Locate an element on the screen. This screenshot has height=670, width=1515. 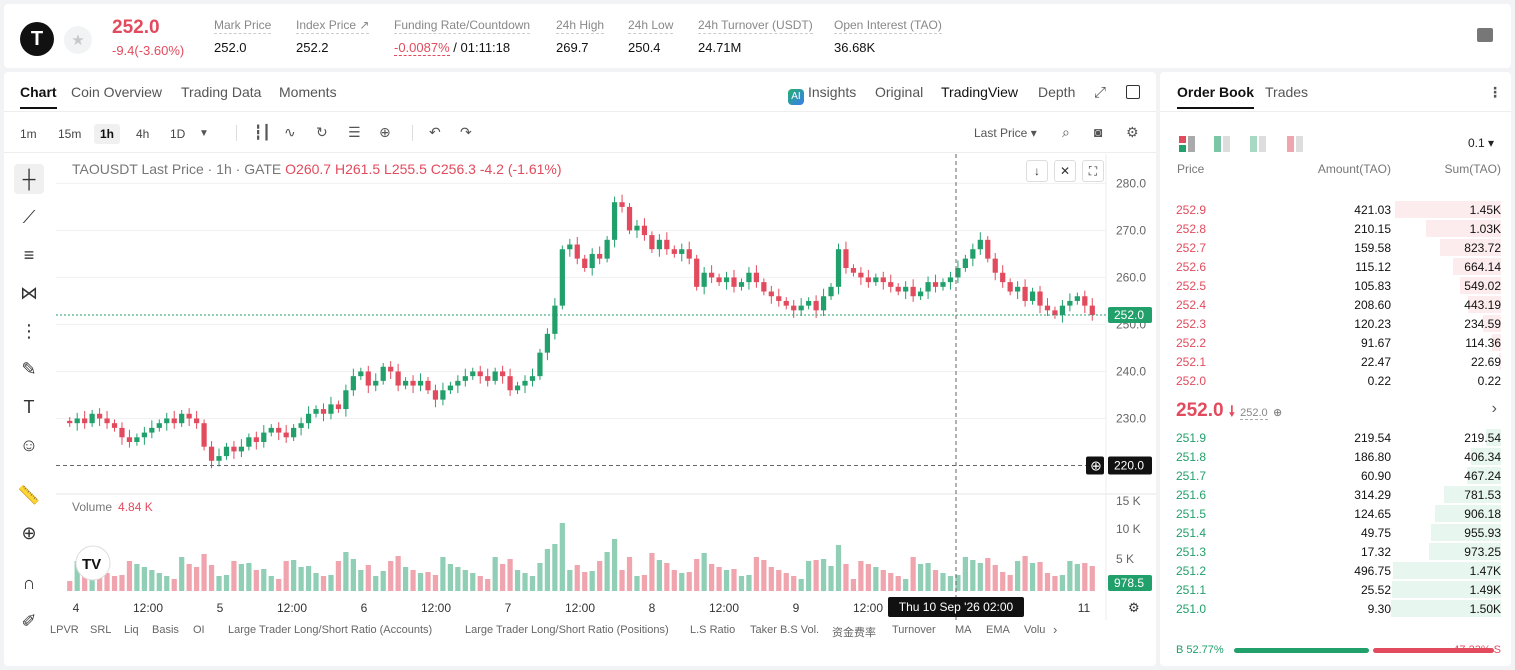
brush-tool-icon: ✎ is located at coordinates (29, 368).